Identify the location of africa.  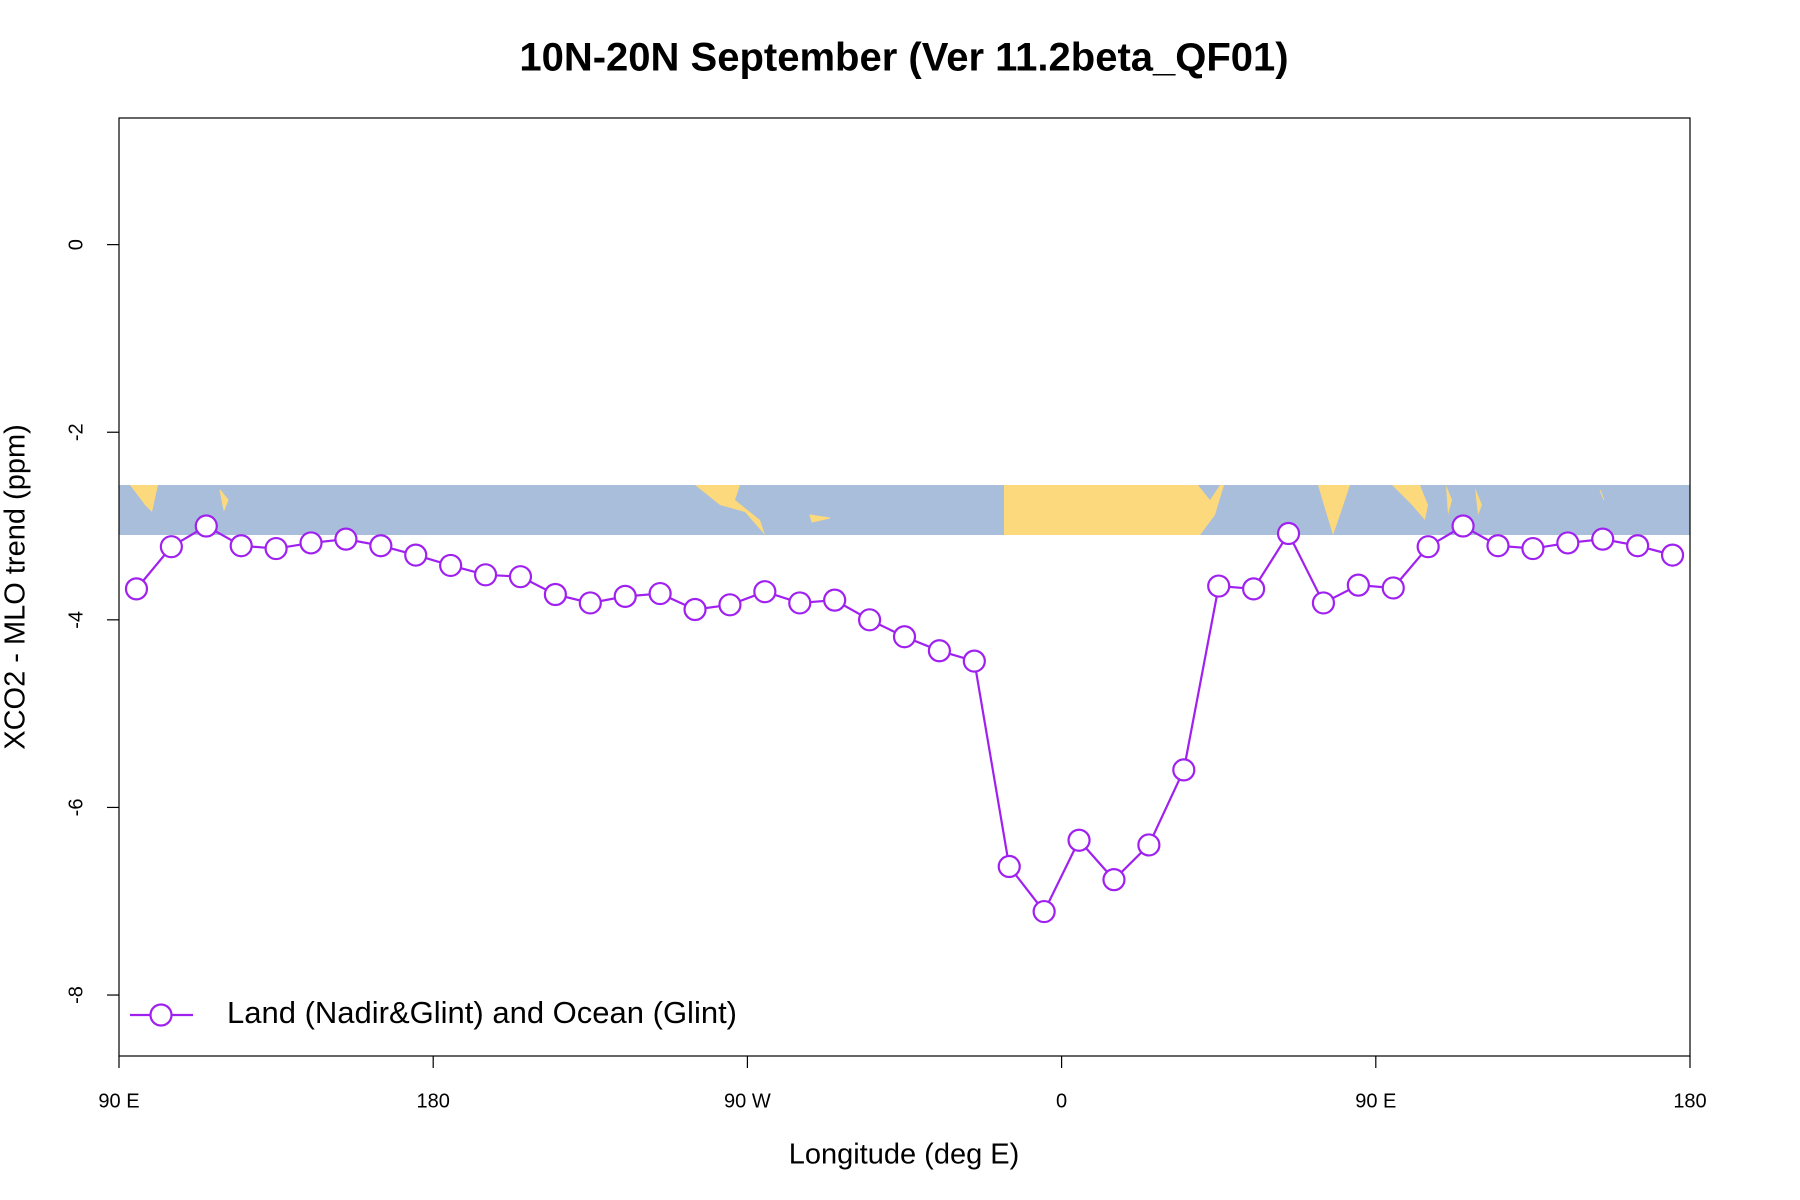
(1114, 510).